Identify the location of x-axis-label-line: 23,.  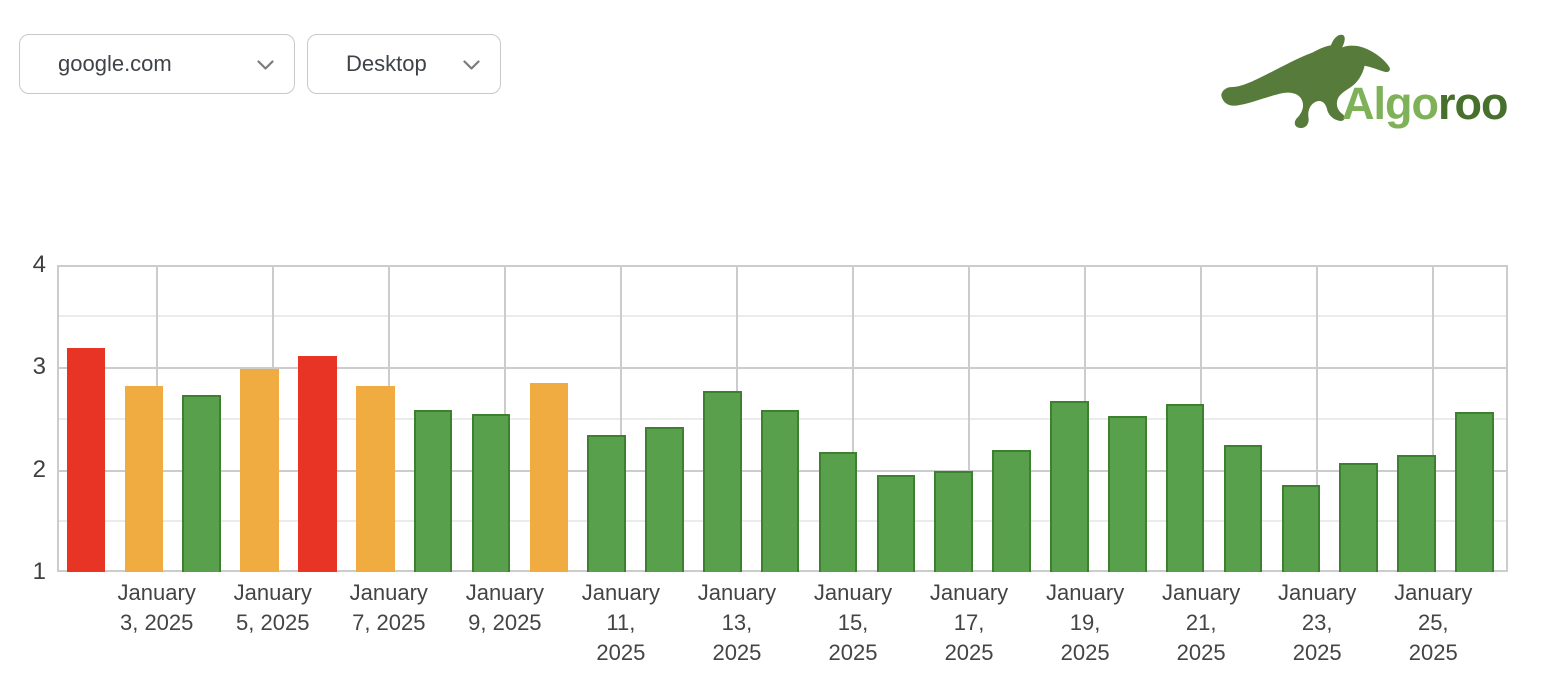
(1317, 622).